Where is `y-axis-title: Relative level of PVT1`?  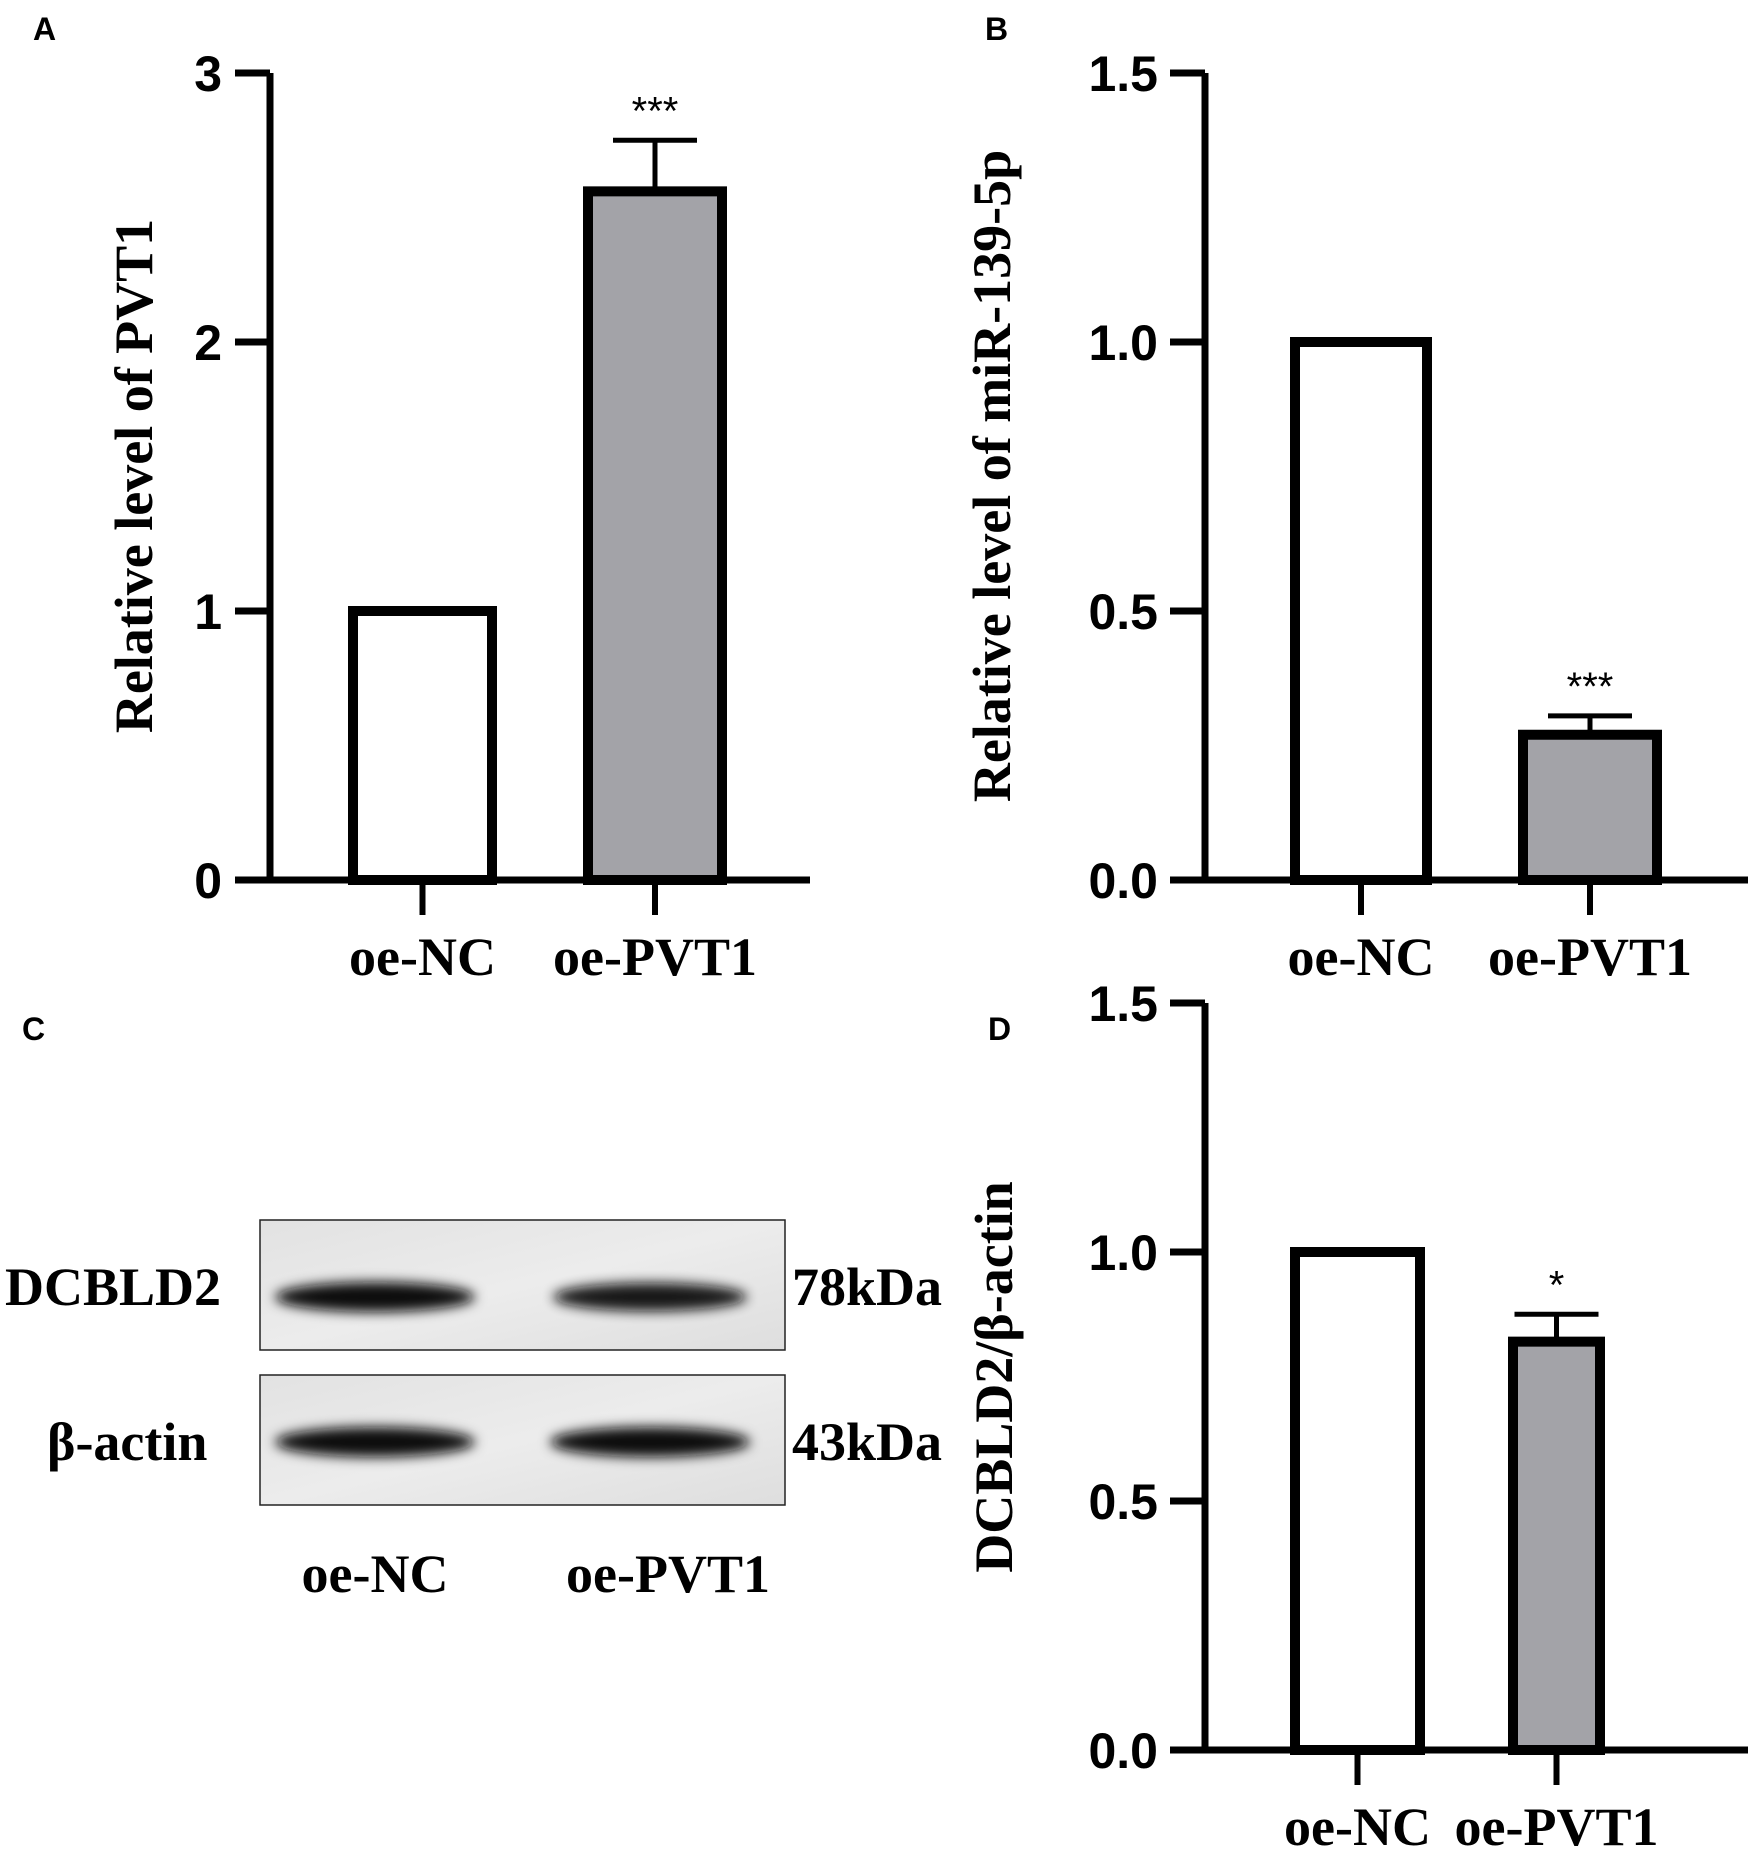
y-axis-title: Relative level of PVT1 is located at coordinates (134, 476).